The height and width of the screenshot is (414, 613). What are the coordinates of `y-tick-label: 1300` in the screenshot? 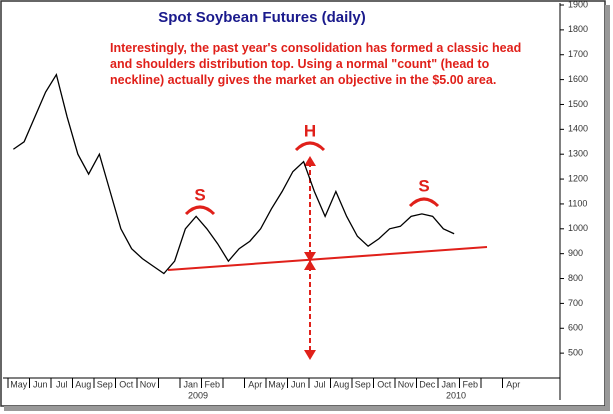 It's located at (578, 154).